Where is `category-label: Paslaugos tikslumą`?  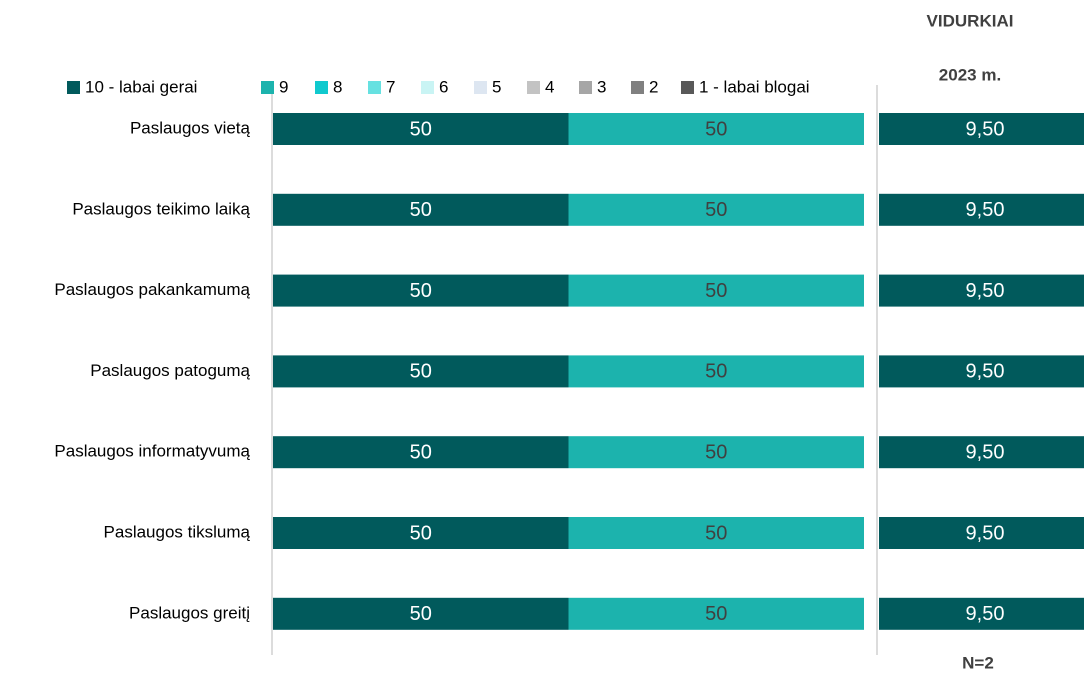
category-label: Paslaugos tikslumą is located at coordinates (177, 531).